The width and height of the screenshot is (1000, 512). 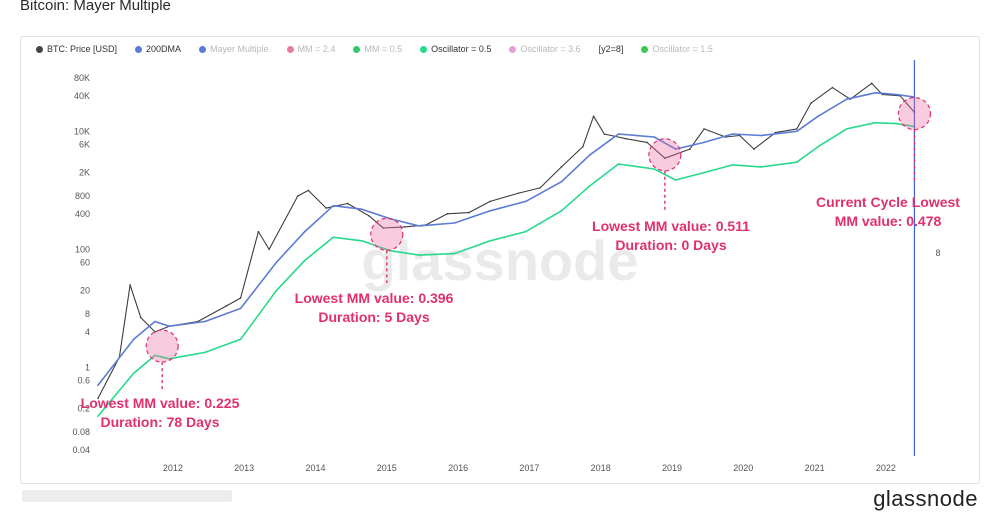 I want to click on x-tick-label: 2012, so click(x=173, y=468).